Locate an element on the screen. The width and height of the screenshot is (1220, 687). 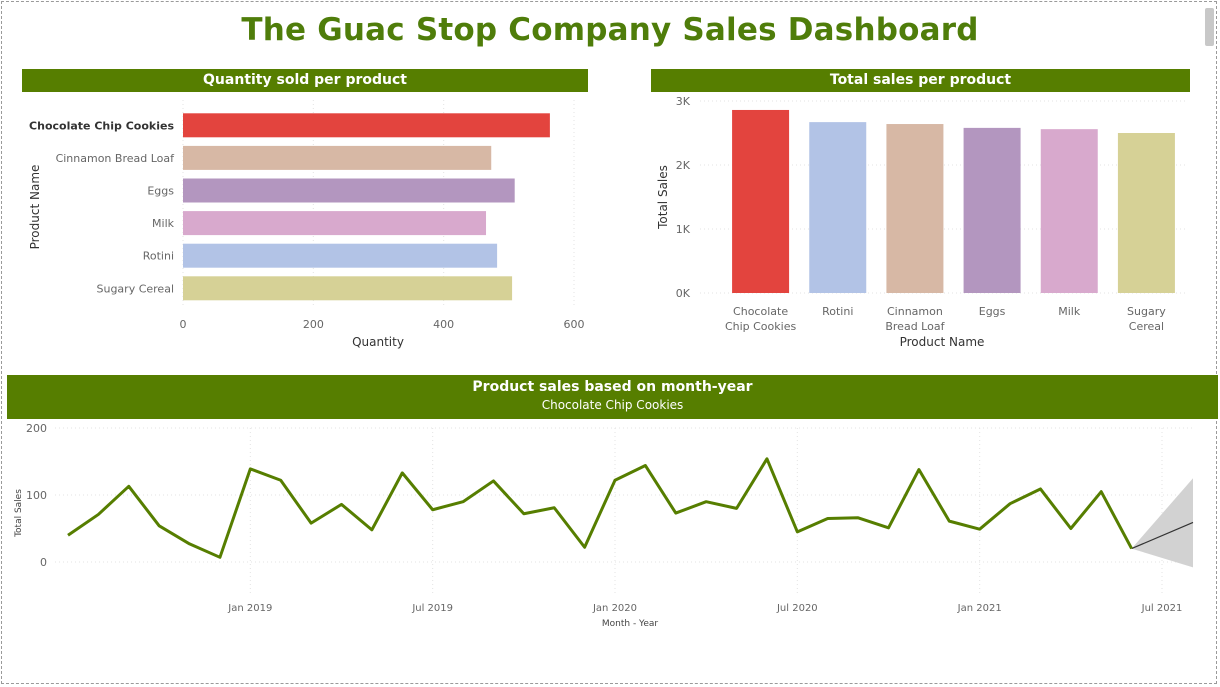
sales-y-tick-label: 1K is located at coordinates (683, 229).